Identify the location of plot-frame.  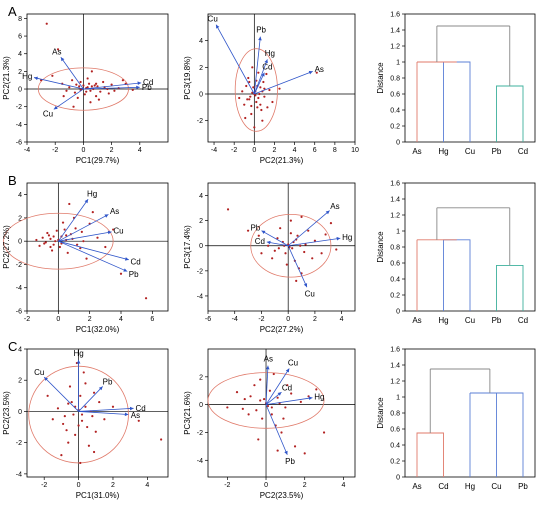
(281, 247).